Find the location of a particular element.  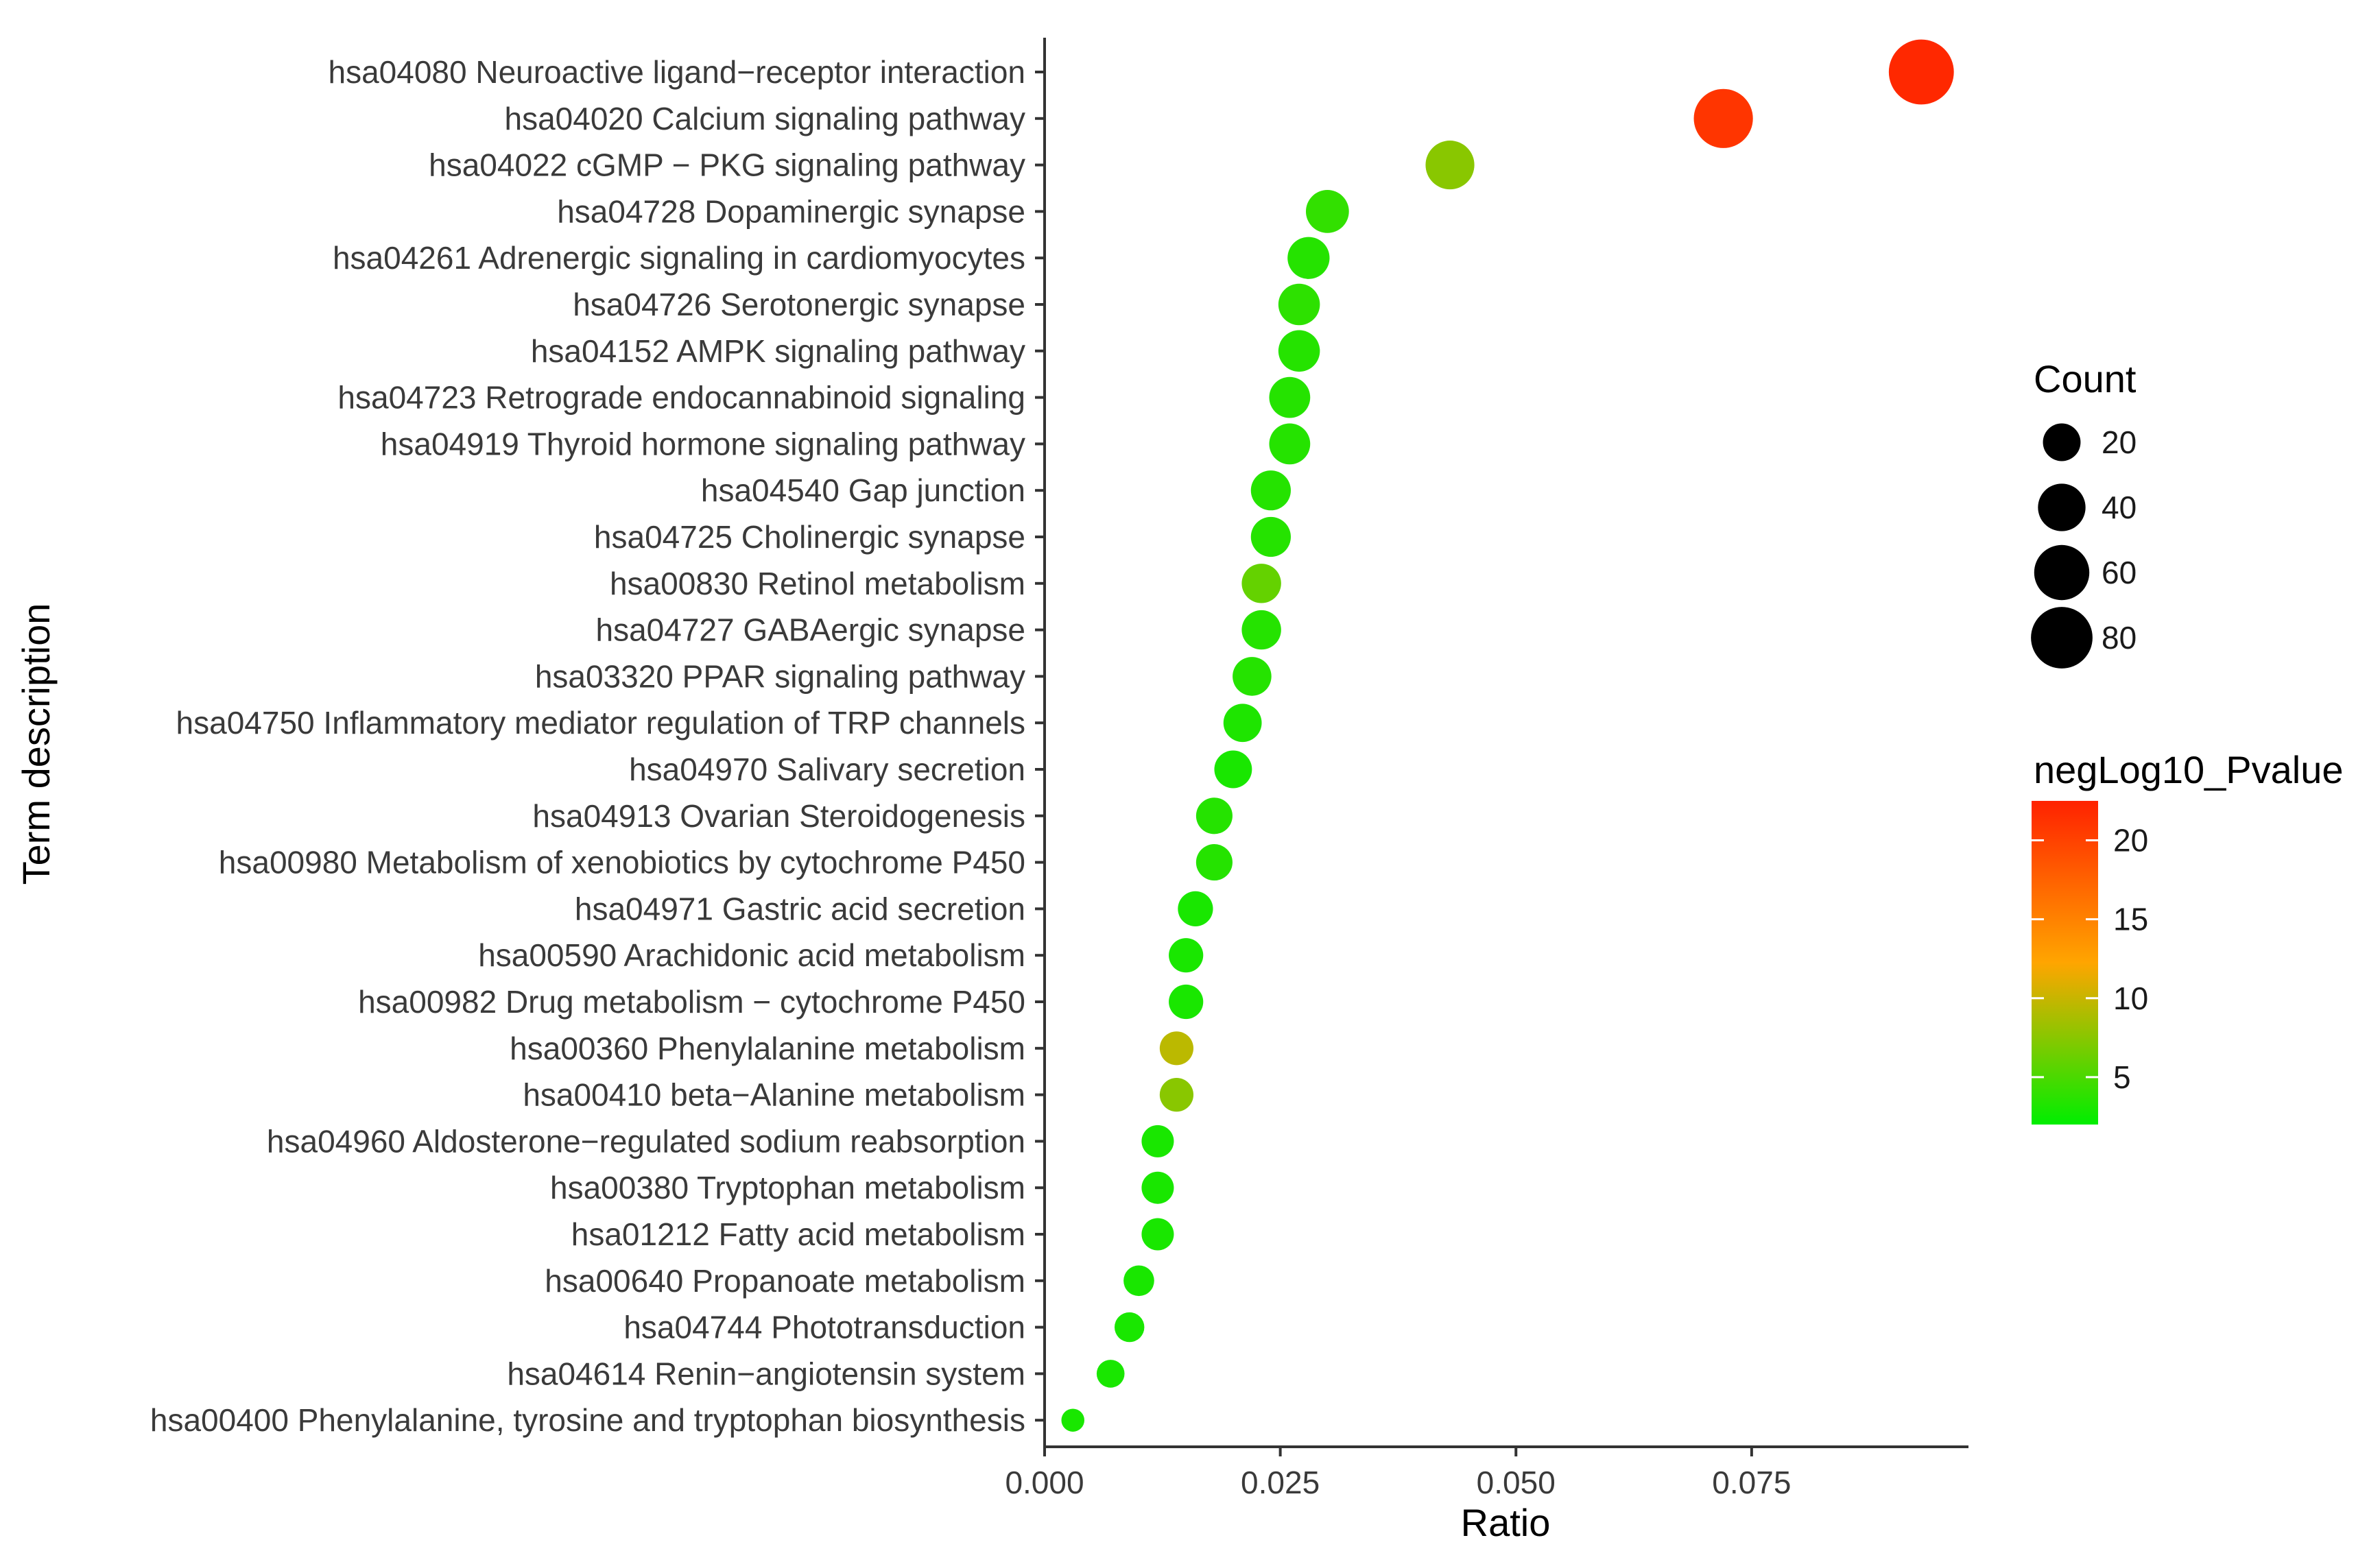

term-label: hsa04152 AMPK signaling pathway is located at coordinates (778, 351).